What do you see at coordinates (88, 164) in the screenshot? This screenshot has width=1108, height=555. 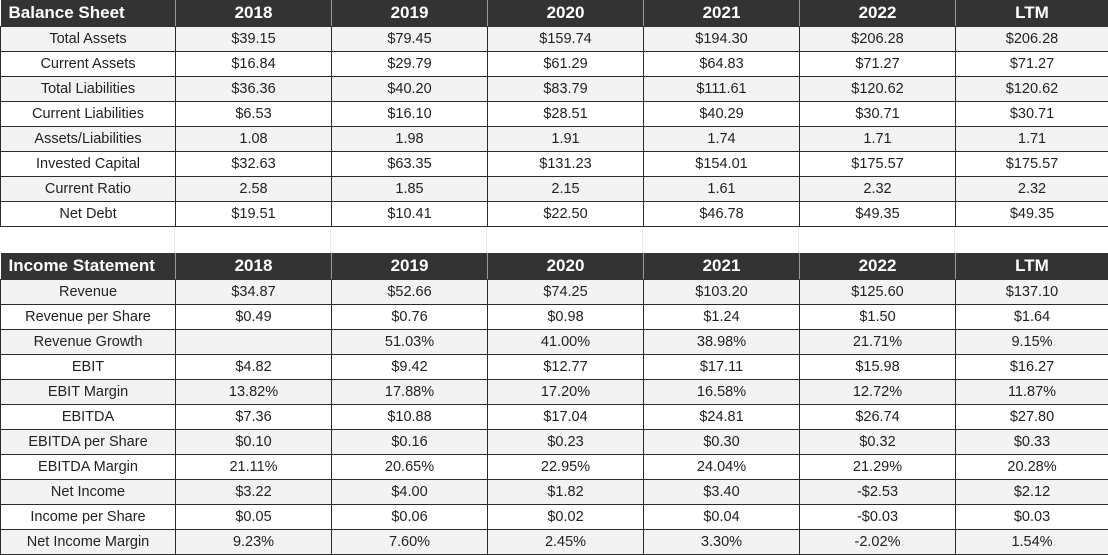 I see `row-label: Invested Capital` at bounding box center [88, 164].